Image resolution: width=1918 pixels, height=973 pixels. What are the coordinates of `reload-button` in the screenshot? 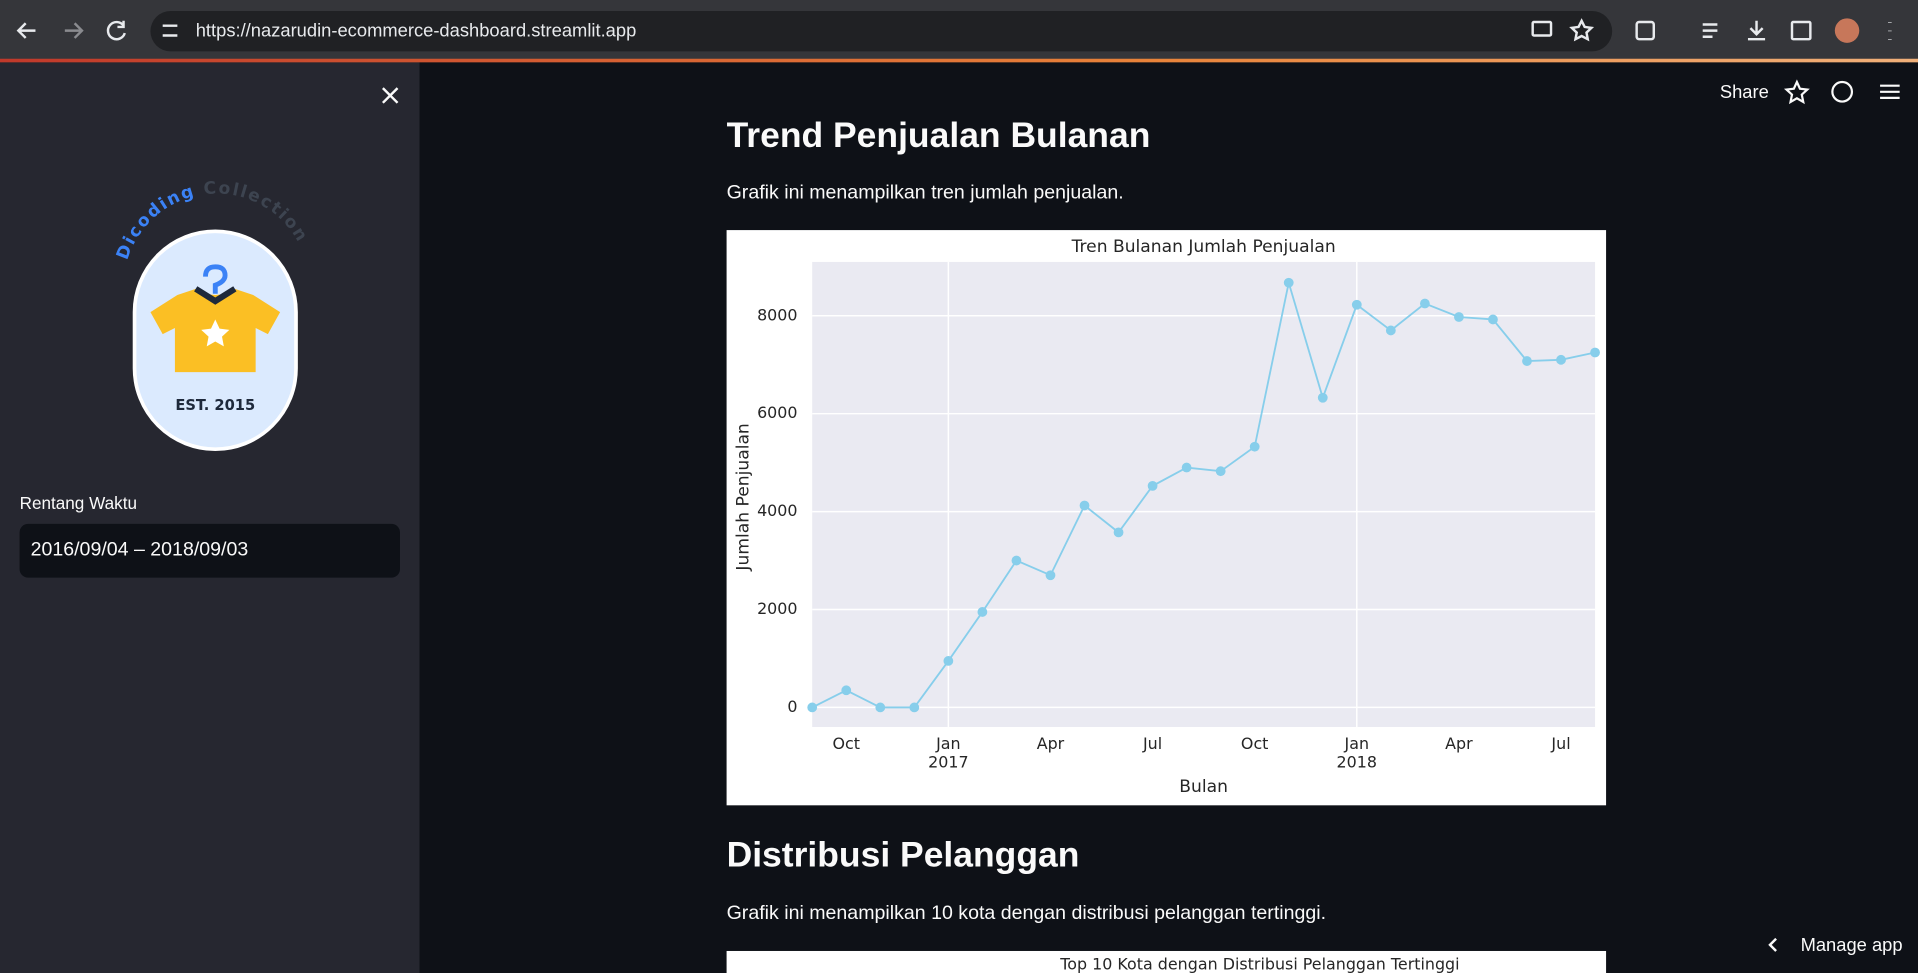 It's located at (116, 30).